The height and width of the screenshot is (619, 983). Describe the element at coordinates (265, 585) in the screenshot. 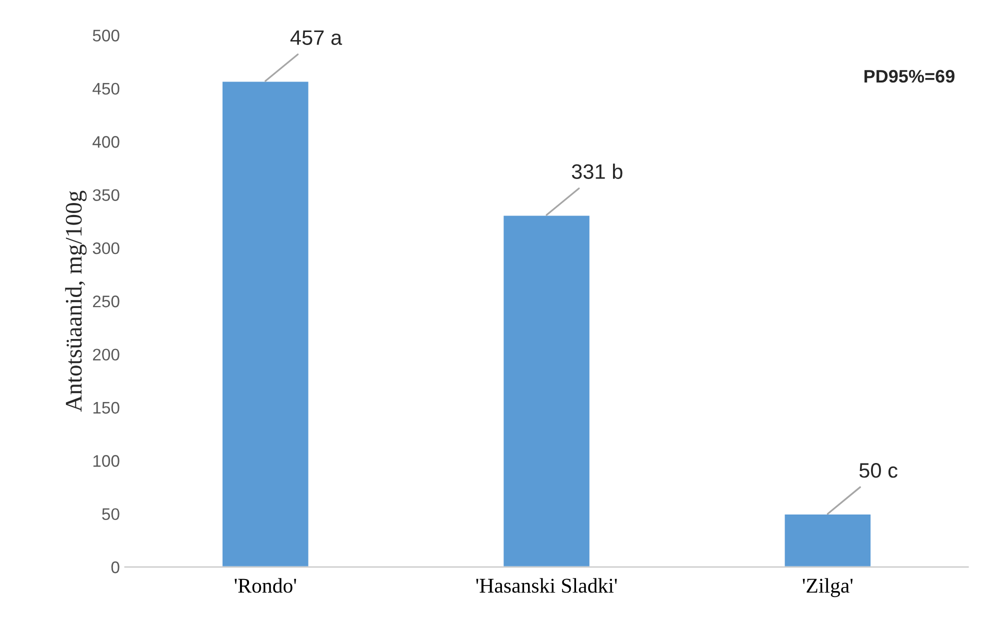

I see `x-tick-label: 'Rondo'` at that location.